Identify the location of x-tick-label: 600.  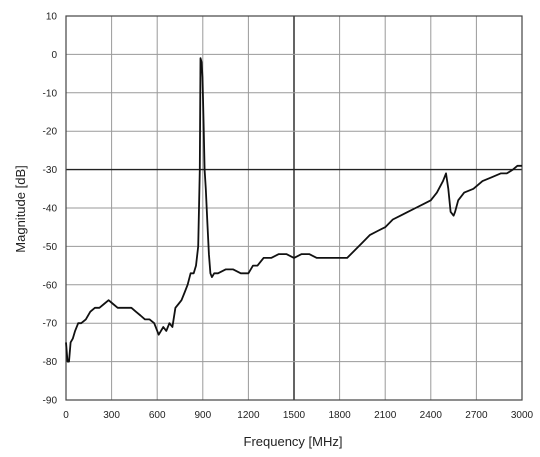
(157, 415).